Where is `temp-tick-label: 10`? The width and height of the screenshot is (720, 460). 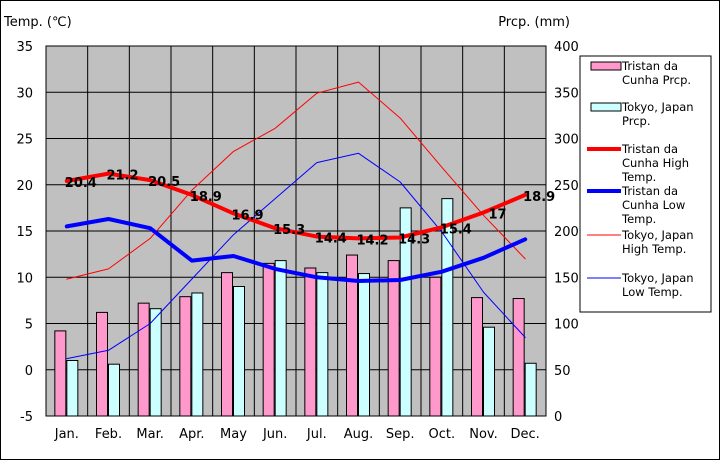
temp-tick-label: 10 is located at coordinates (24, 278).